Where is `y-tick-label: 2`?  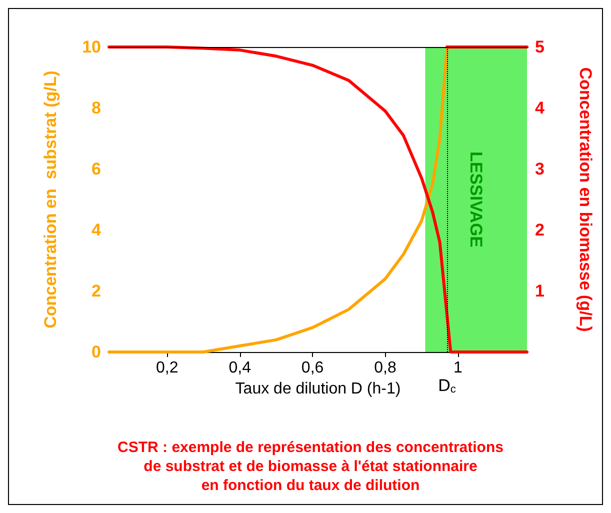 y-tick-label: 2 is located at coordinates (96, 291).